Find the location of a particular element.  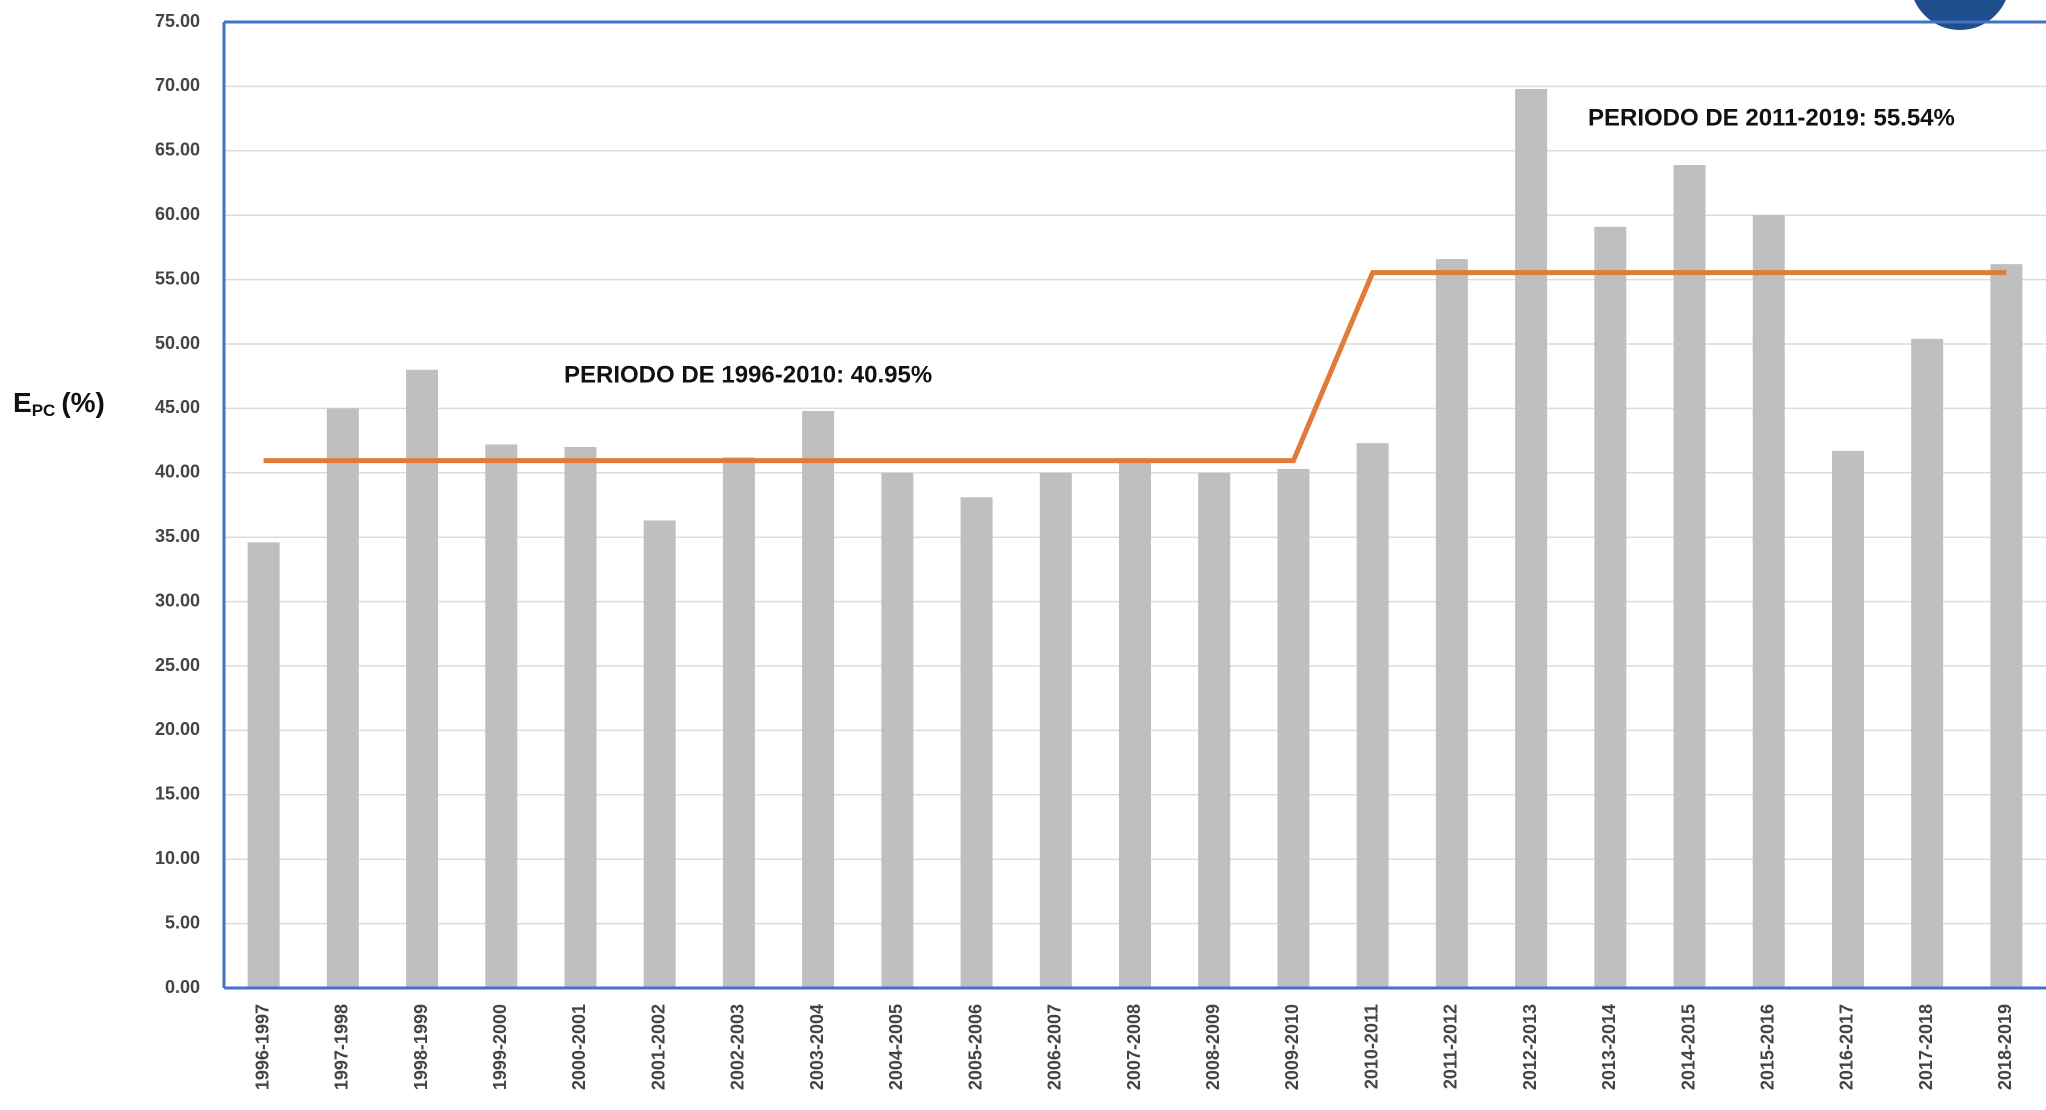

x-tick-label: 2012-2013 is located at coordinates (1530, 1047).